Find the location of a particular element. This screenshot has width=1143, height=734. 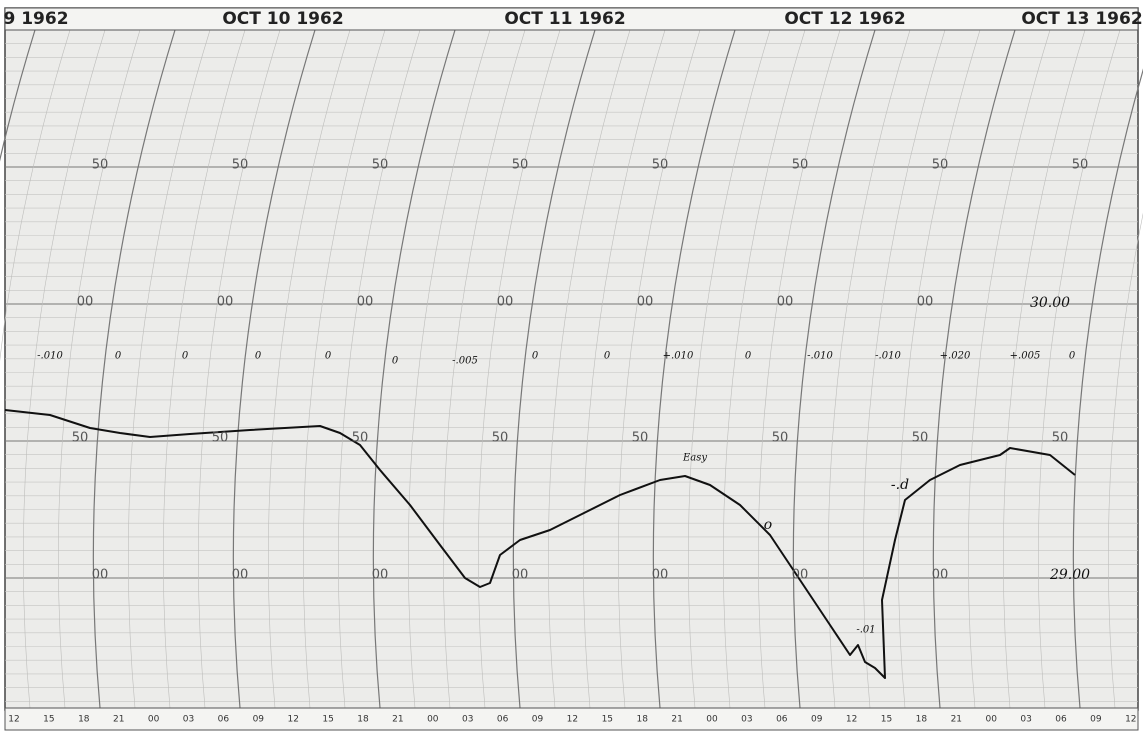

hand-note: Easy is located at coordinates (694, 458).